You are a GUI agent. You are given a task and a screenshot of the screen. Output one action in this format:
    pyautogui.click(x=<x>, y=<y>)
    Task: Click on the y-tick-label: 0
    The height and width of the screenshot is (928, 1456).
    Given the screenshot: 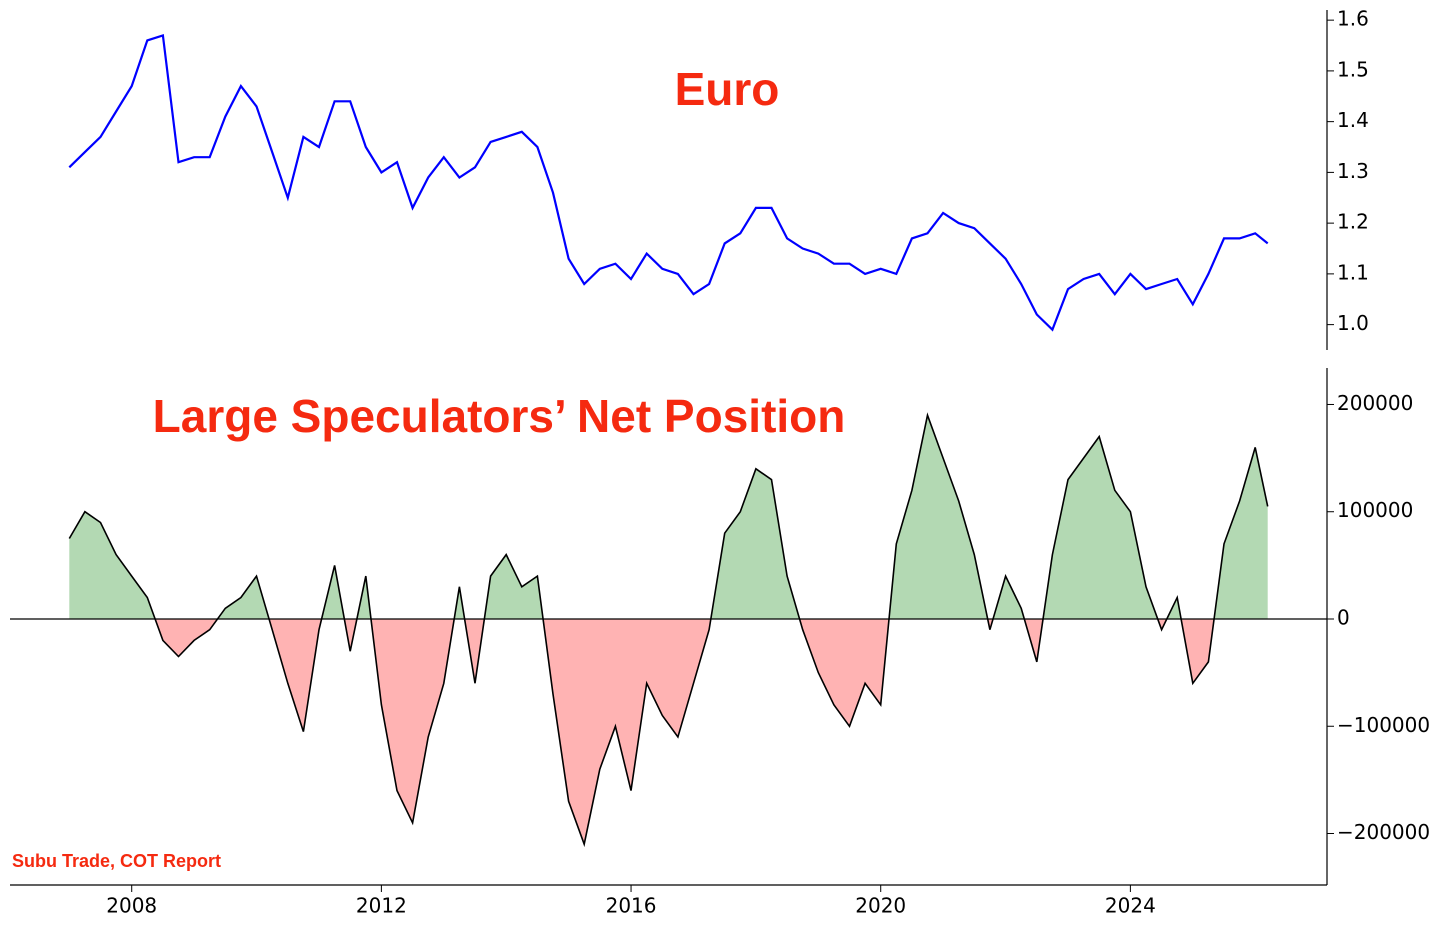 What is the action you would take?
    pyautogui.click(x=1343, y=617)
    